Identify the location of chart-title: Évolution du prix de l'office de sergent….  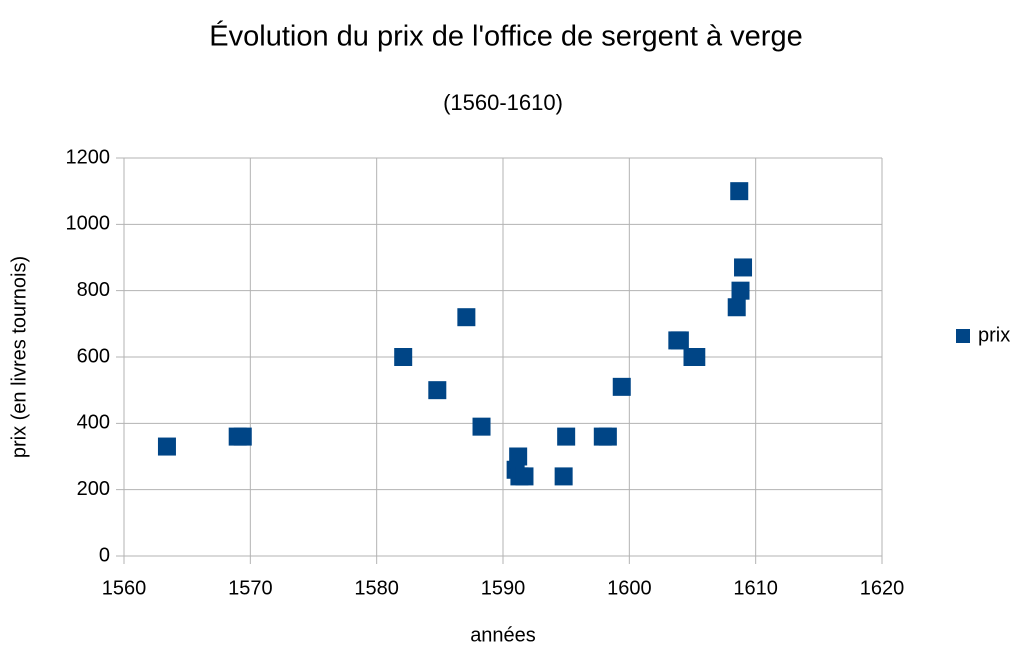
(505, 36).